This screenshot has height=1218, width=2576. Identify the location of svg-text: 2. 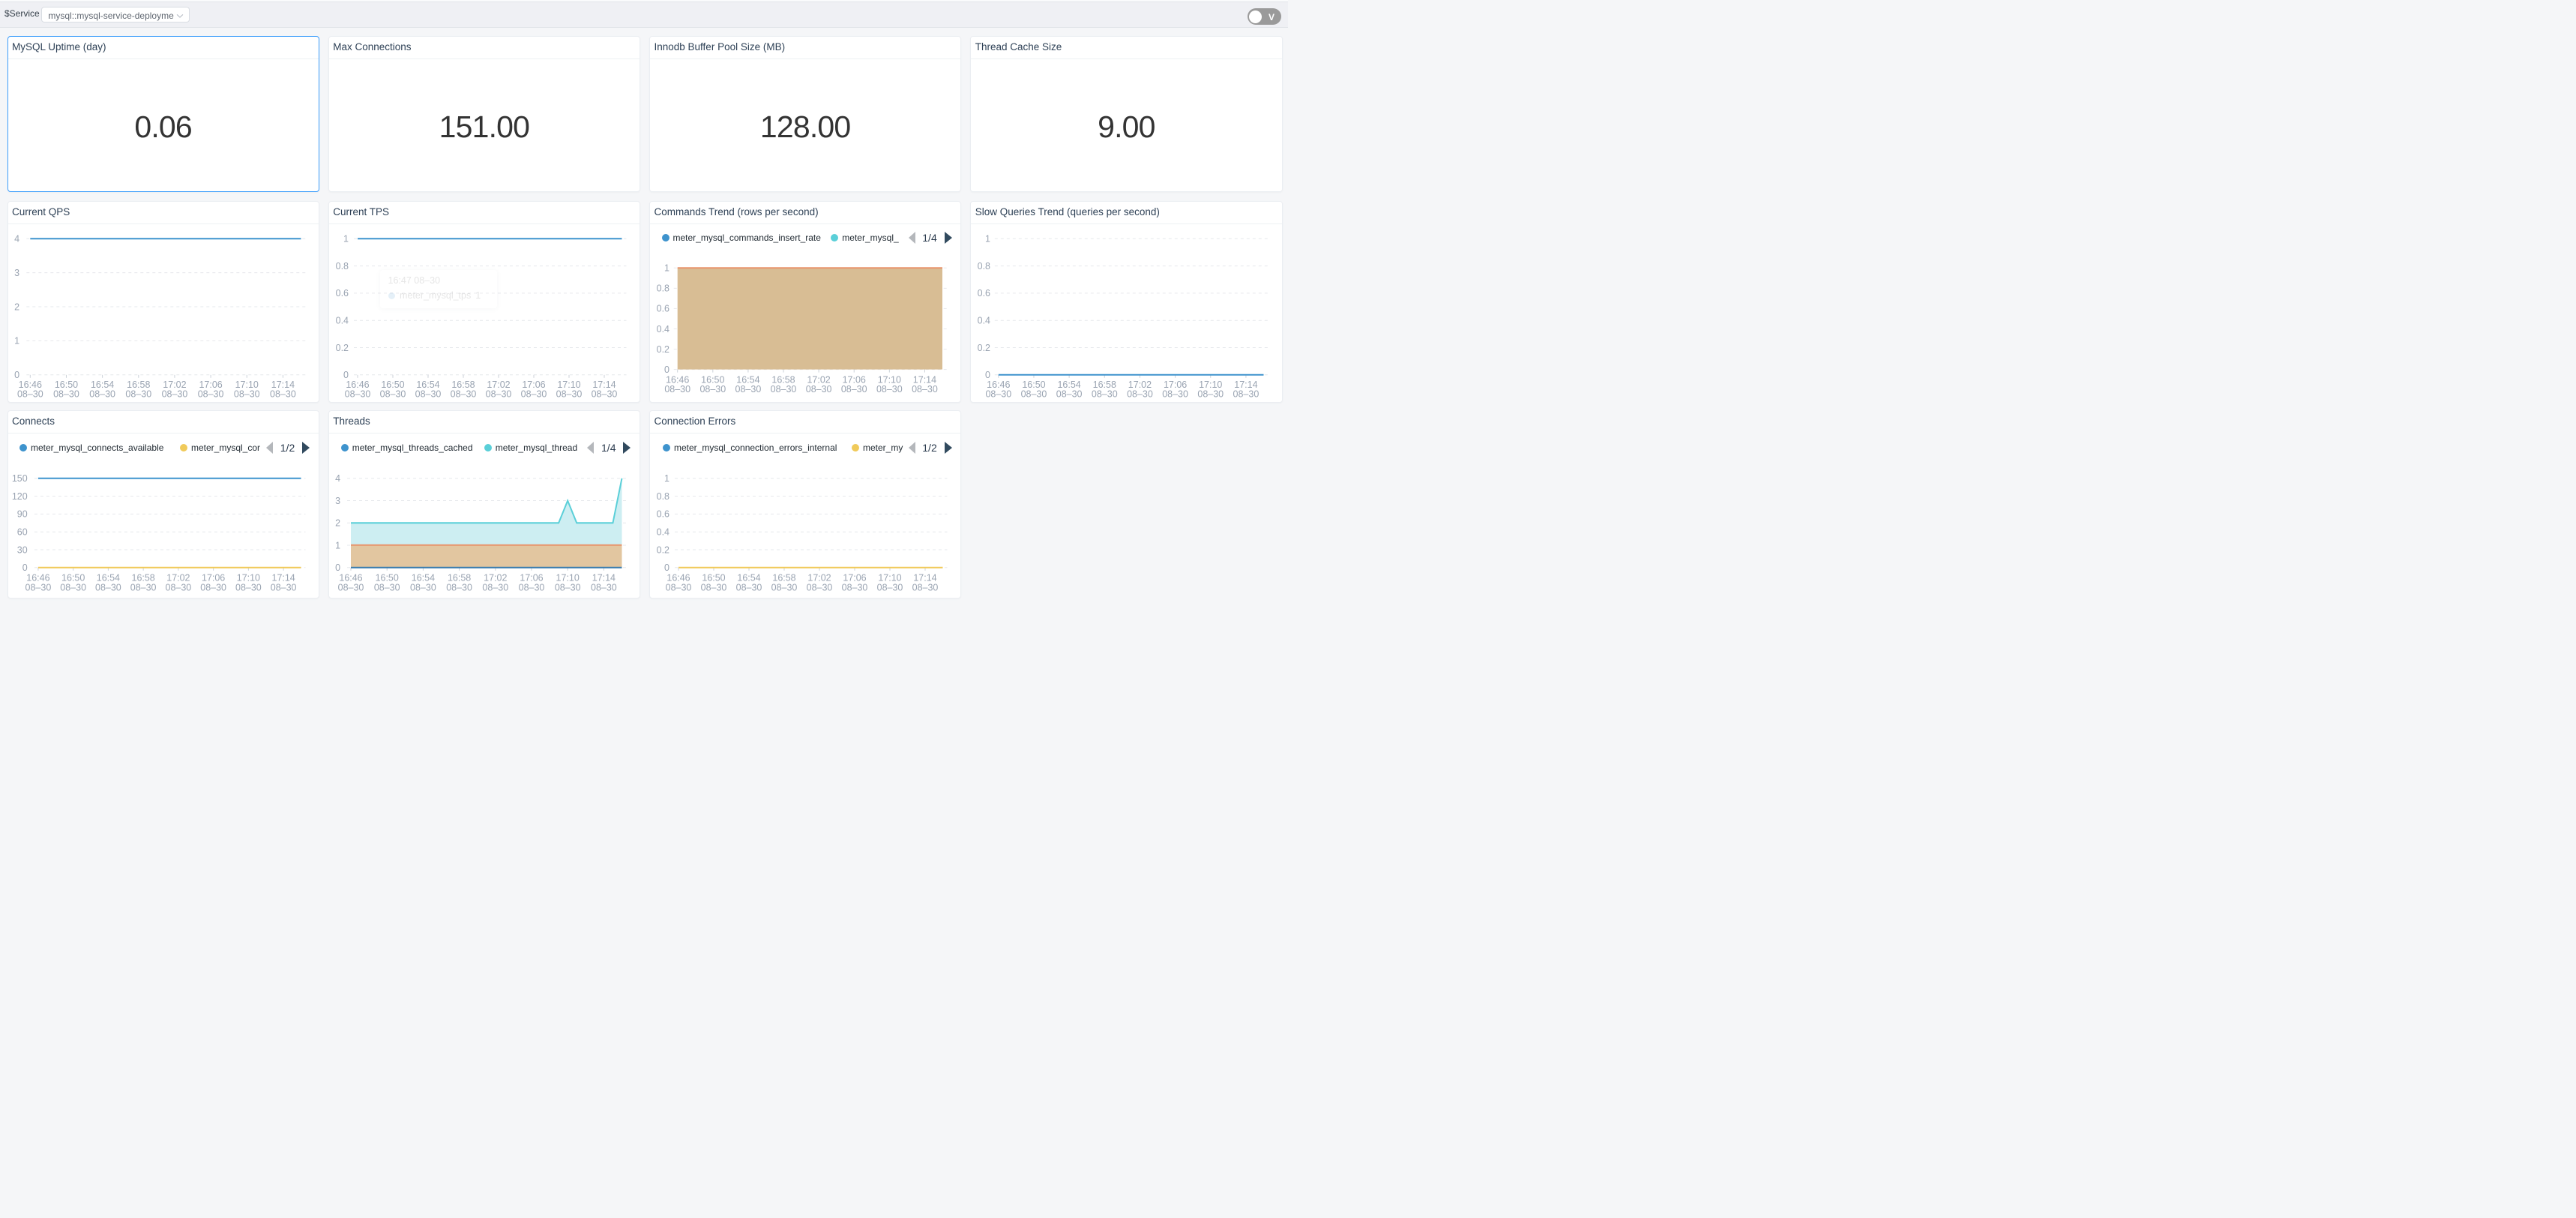
(16, 307).